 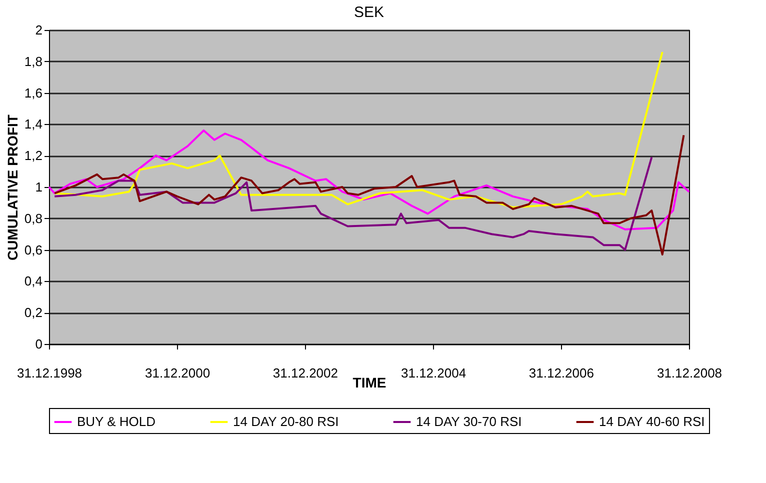 What do you see at coordinates (369, 12) in the screenshot?
I see `chart-title: SEK` at bounding box center [369, 12].